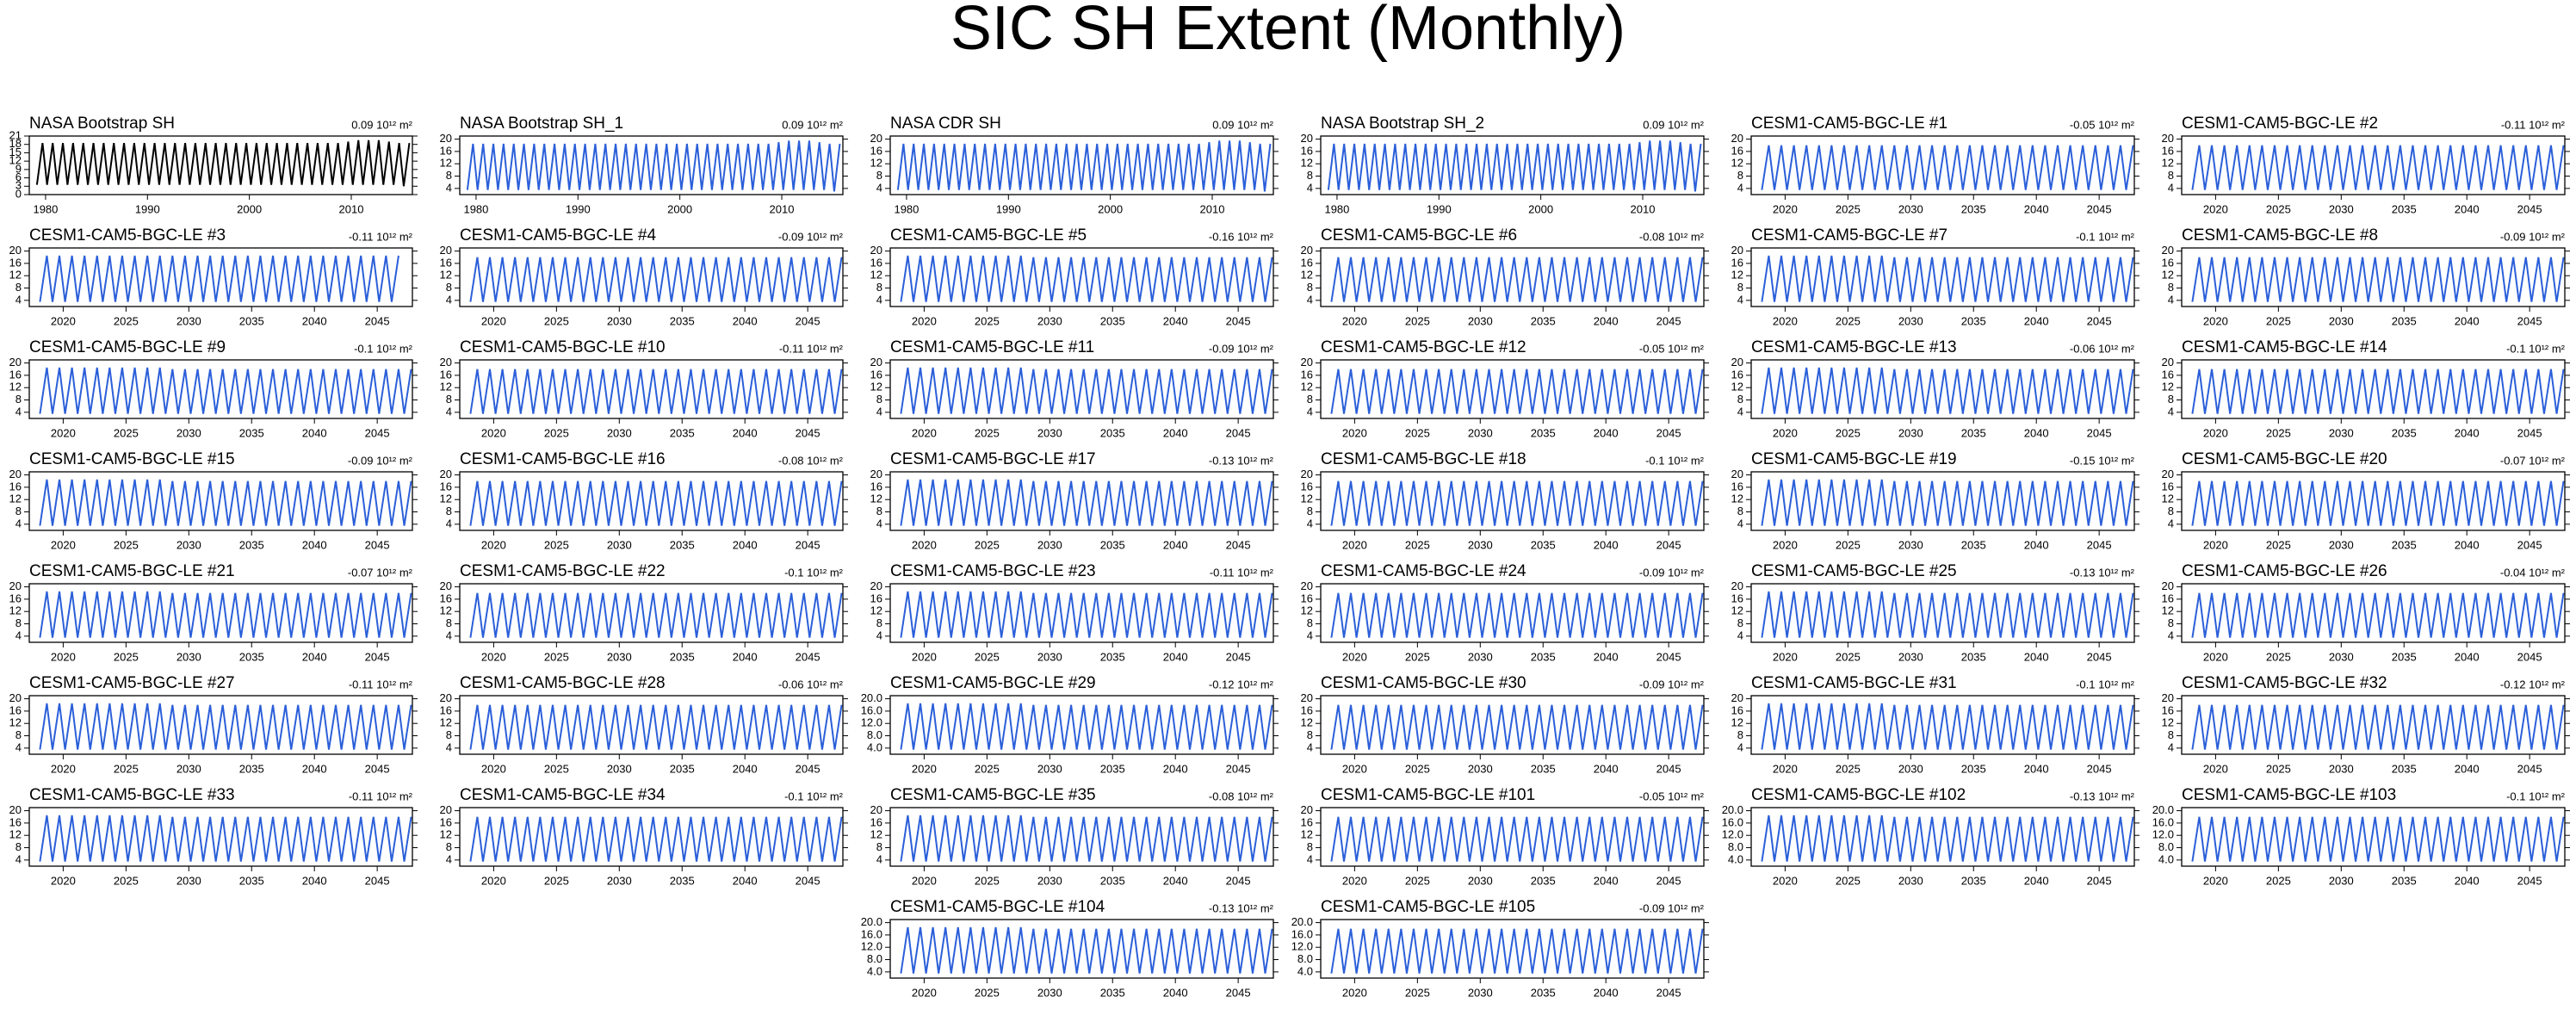 The height and width of the screenshot is (1022, 2576). What do you see at coordinates (15, 143) in the screenshot?
I see `y-tick-label: 18` at bounding box center [15, 143].